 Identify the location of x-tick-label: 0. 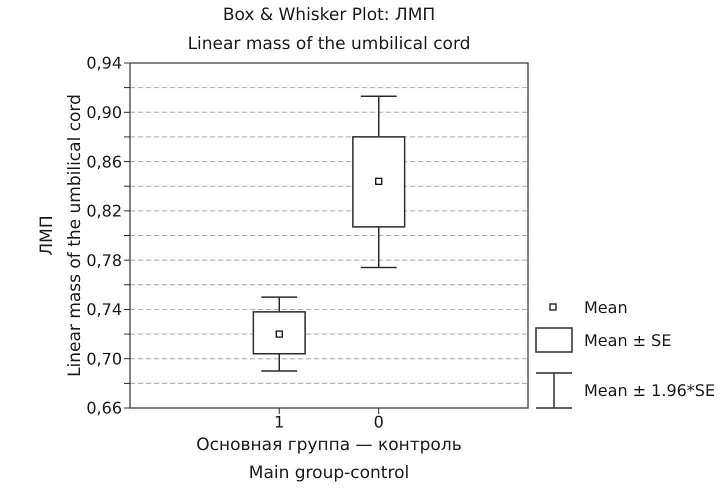
(379, 422).